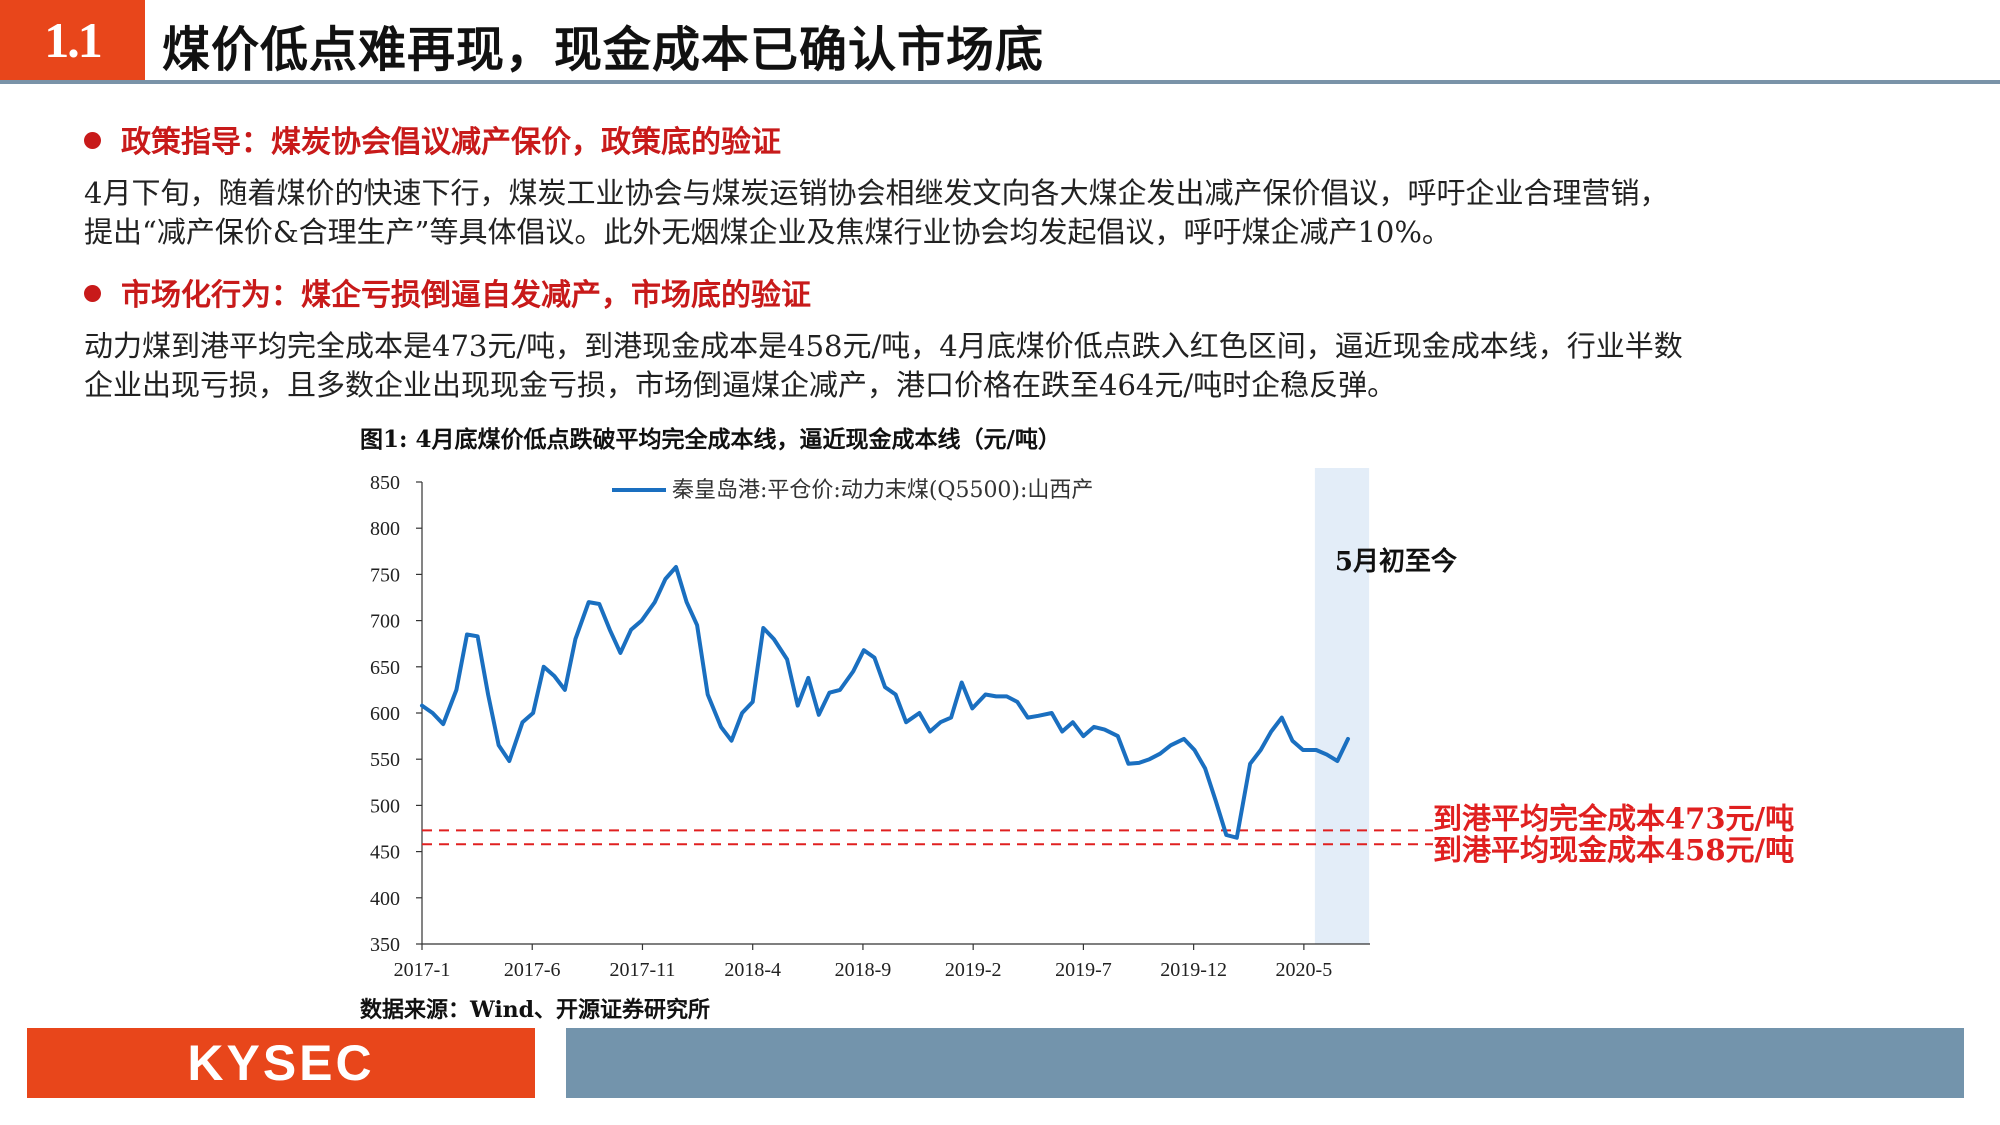 The image size is (2000, 1125). Describe the element at coordinates (752, 970) in the screenshot. I see `x-tick-label: 2018-4` at that location.